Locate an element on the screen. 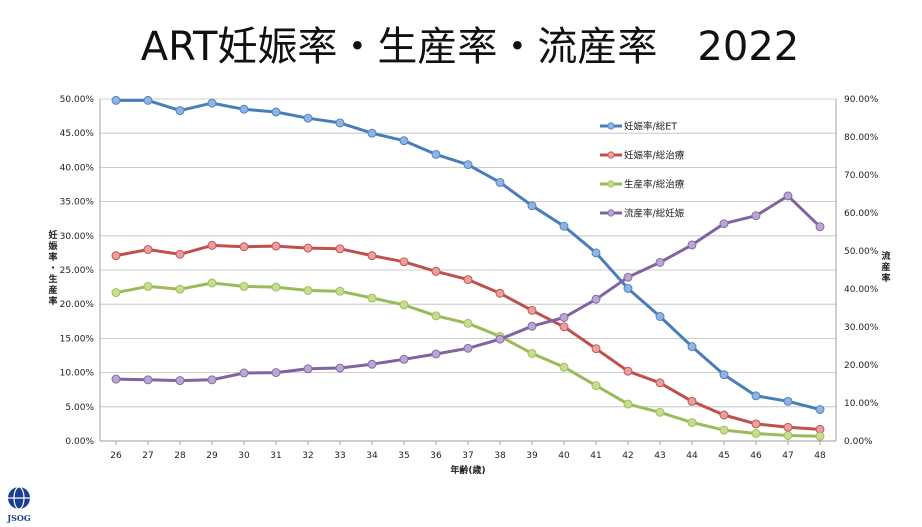 This screenshot has width=922, height=527. legend-label: 妊娠率/総ET is located at coordinates (650, 127).